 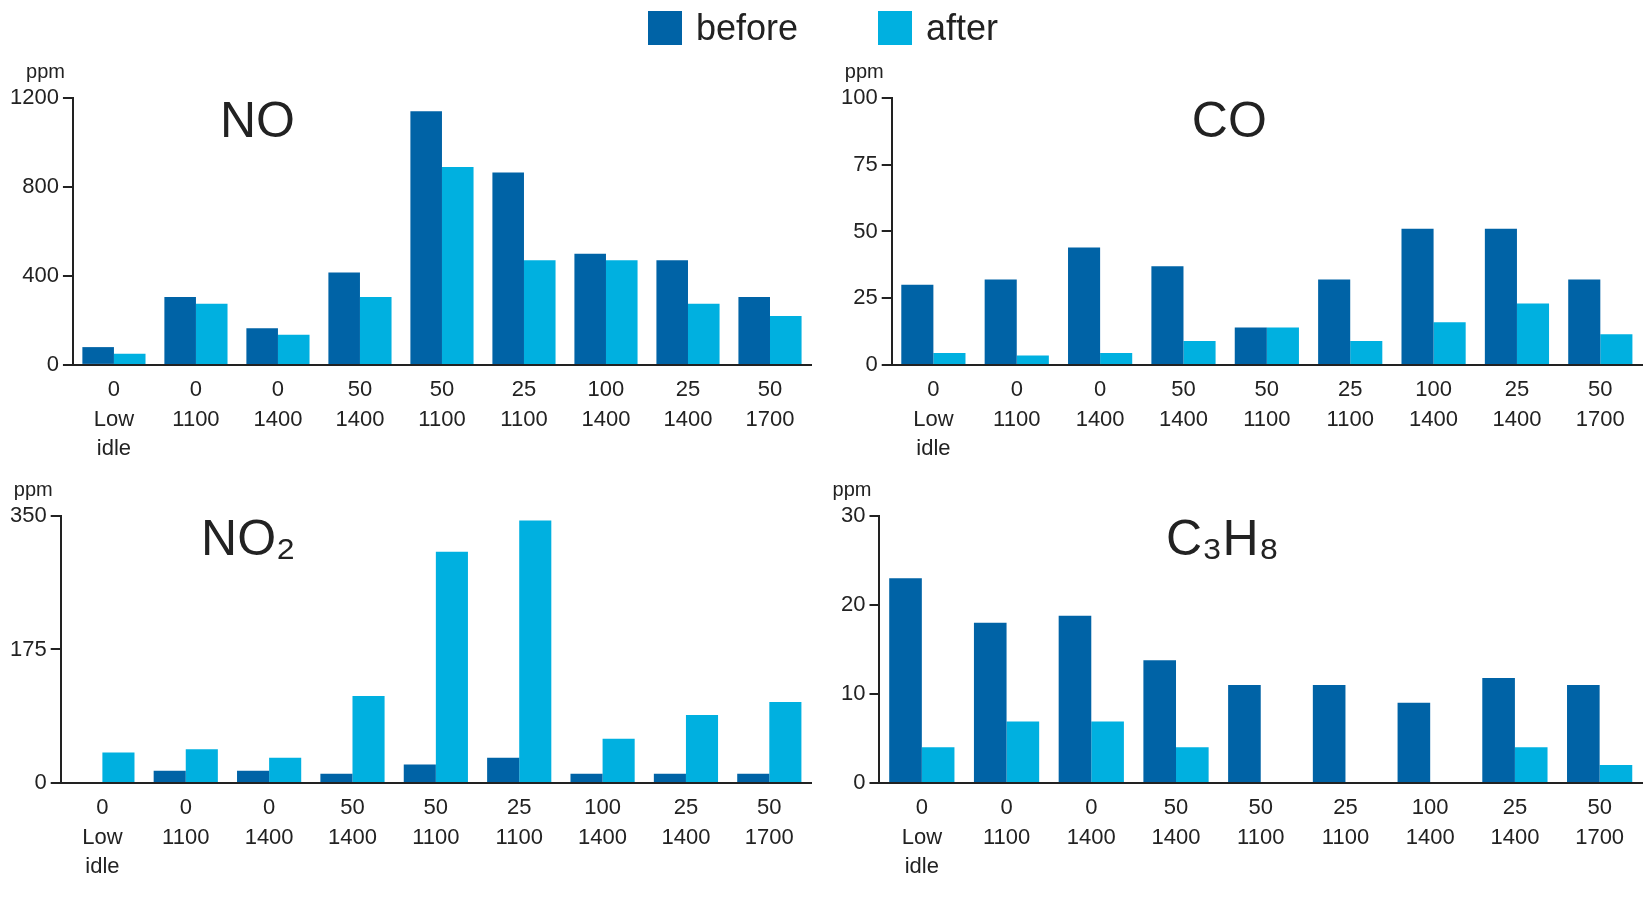 What do you see at coordinates (40, 274) in the screenshot?
I see `y-tick-label: 400` at bounding box center [40, 274].